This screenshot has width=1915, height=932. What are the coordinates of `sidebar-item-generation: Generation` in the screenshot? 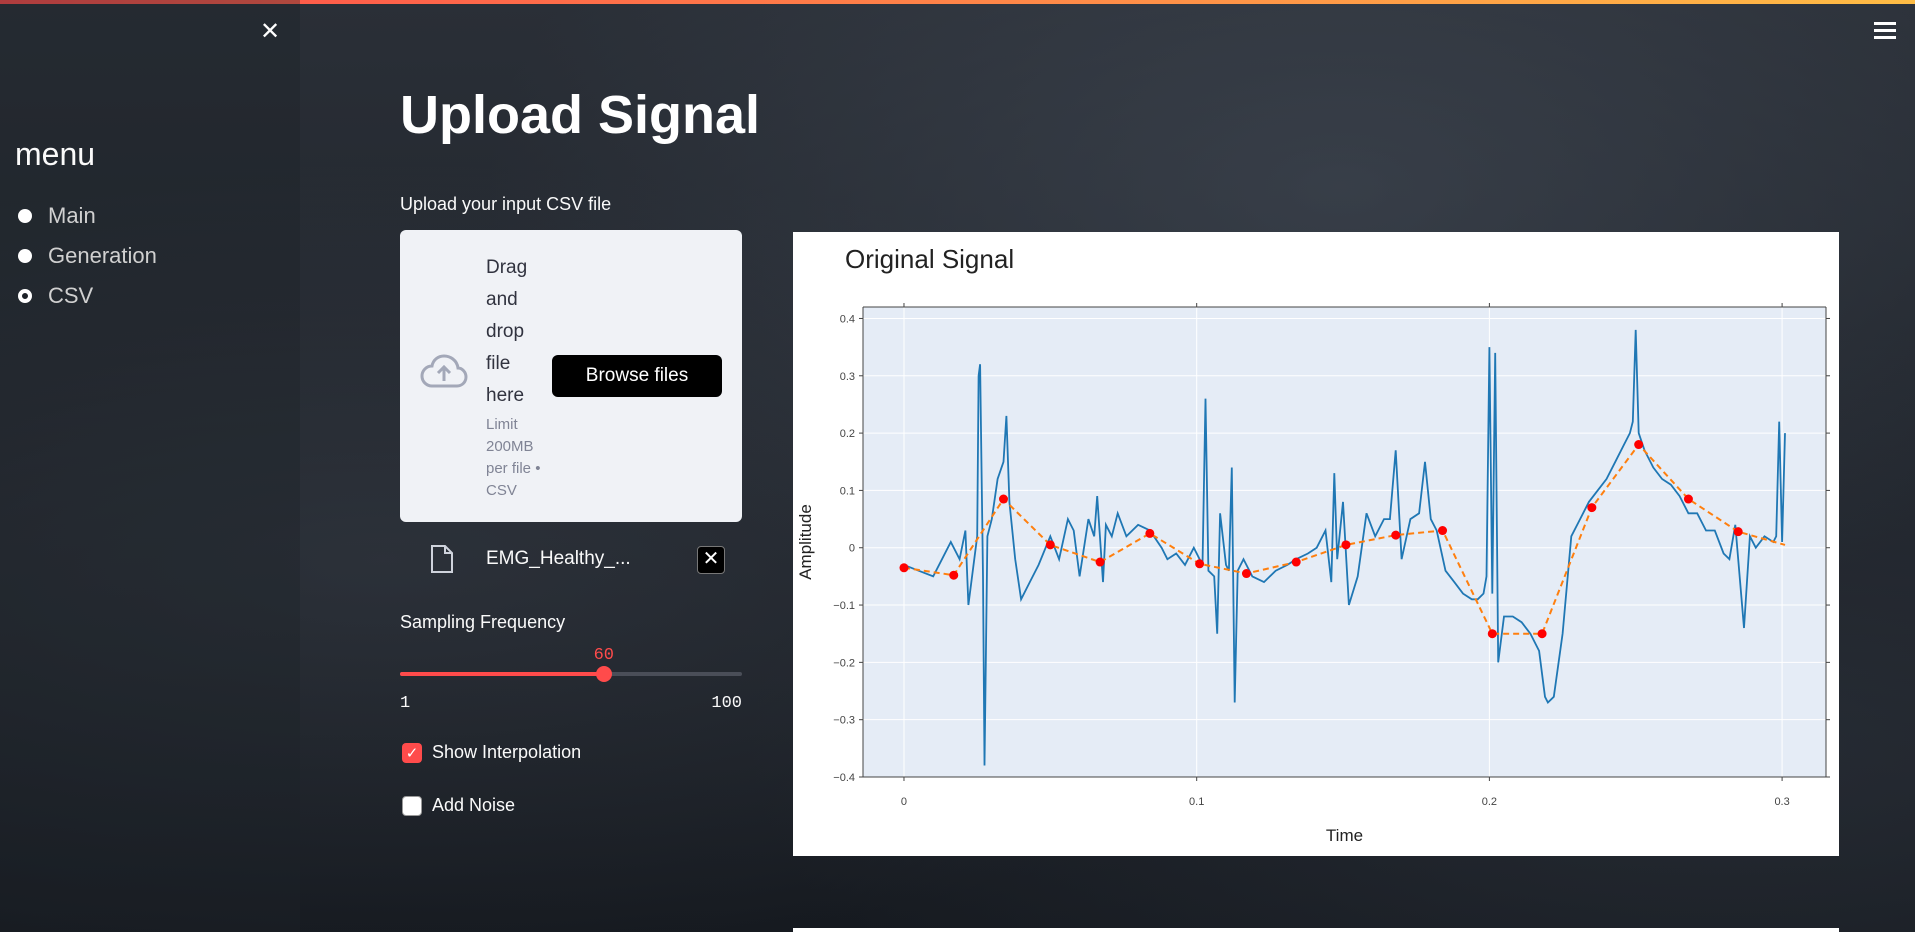 It's located at (87, 256).